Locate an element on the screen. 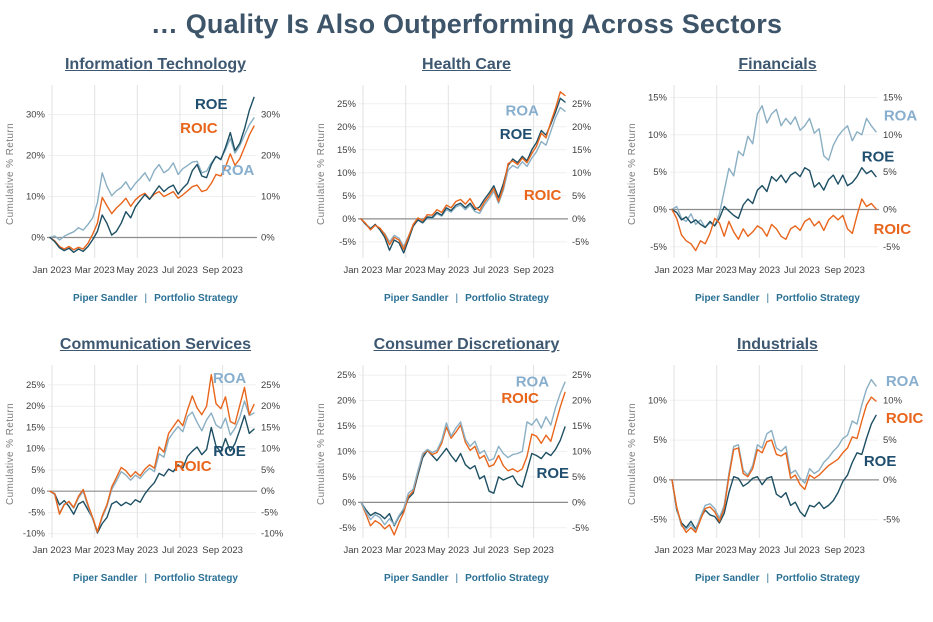  chart-title: Health Care is located at coordinates (466, 64).